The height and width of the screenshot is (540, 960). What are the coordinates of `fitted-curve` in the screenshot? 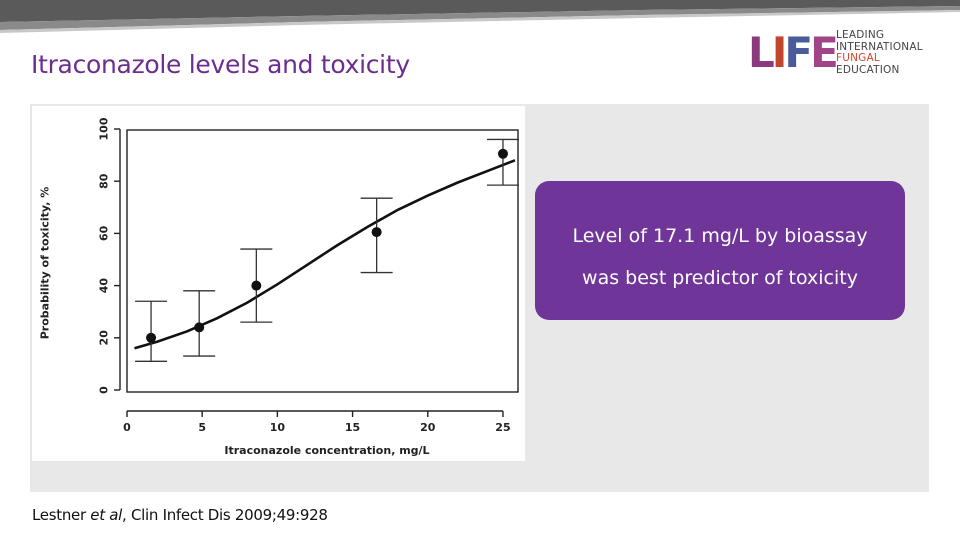 It's located at (325, 254).